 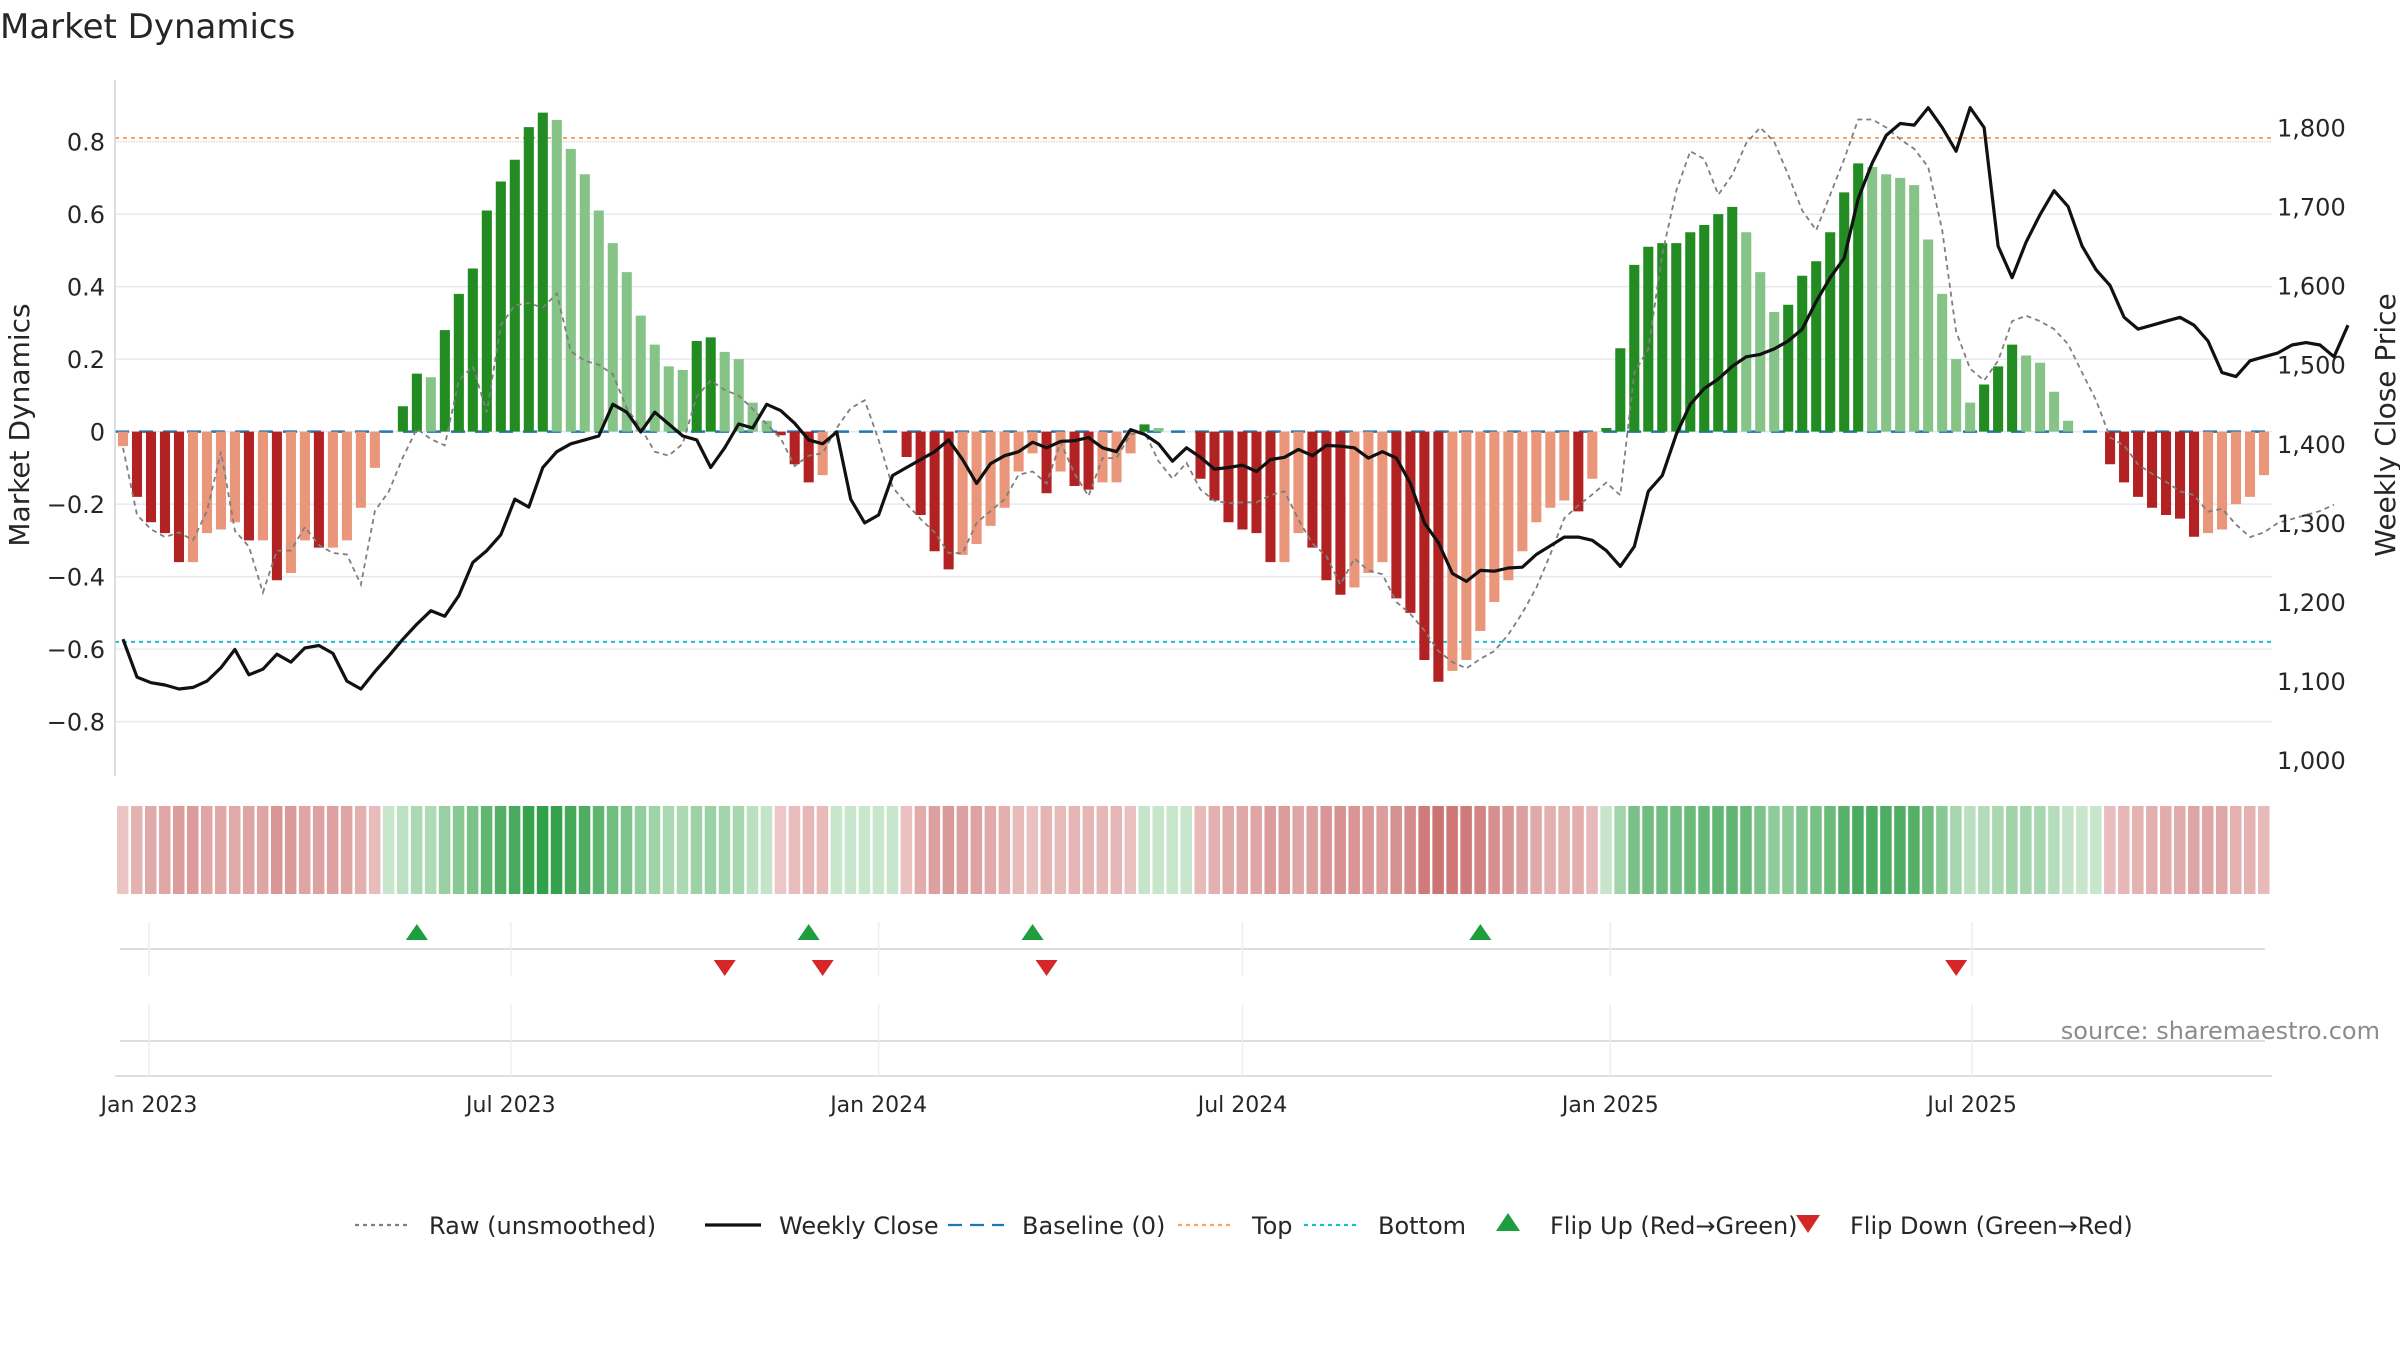 I want to click on legend-label: Flip Down (Green→Red), so click(x=1991, y=1226).